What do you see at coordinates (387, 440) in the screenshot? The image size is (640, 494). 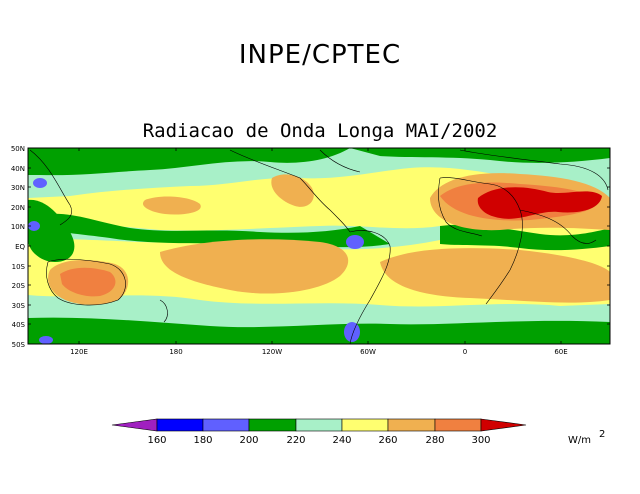 I see `colorbar-tick: 260` at bounding box center [387, 440].